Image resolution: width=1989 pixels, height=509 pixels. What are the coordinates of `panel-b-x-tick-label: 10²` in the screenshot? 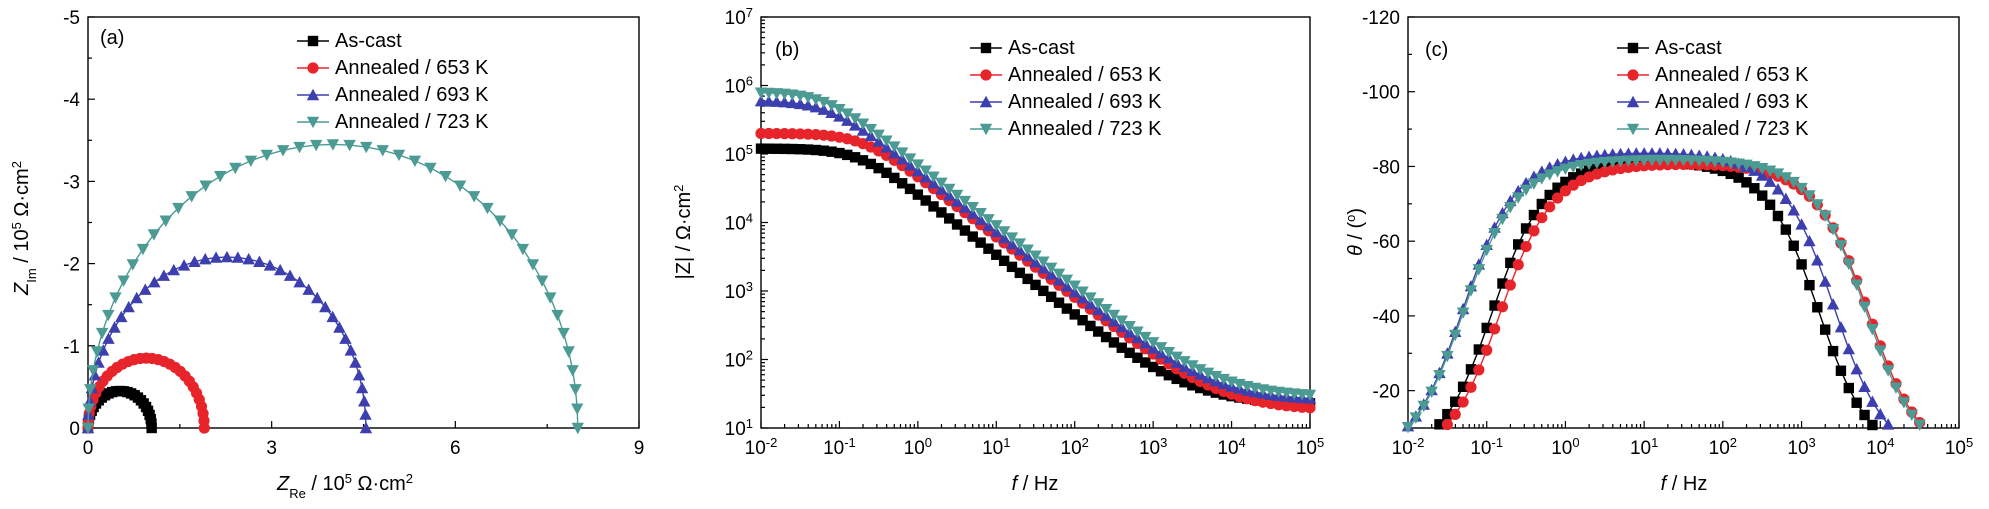 It's located at (1075, 447).